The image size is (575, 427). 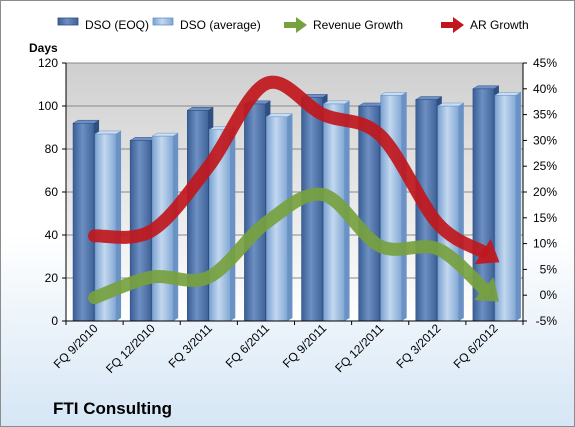 What do you see at coordinates (545, 192) in the screenshot?
I see `right-tick-label: 20%` at bounding box center [545, 192].